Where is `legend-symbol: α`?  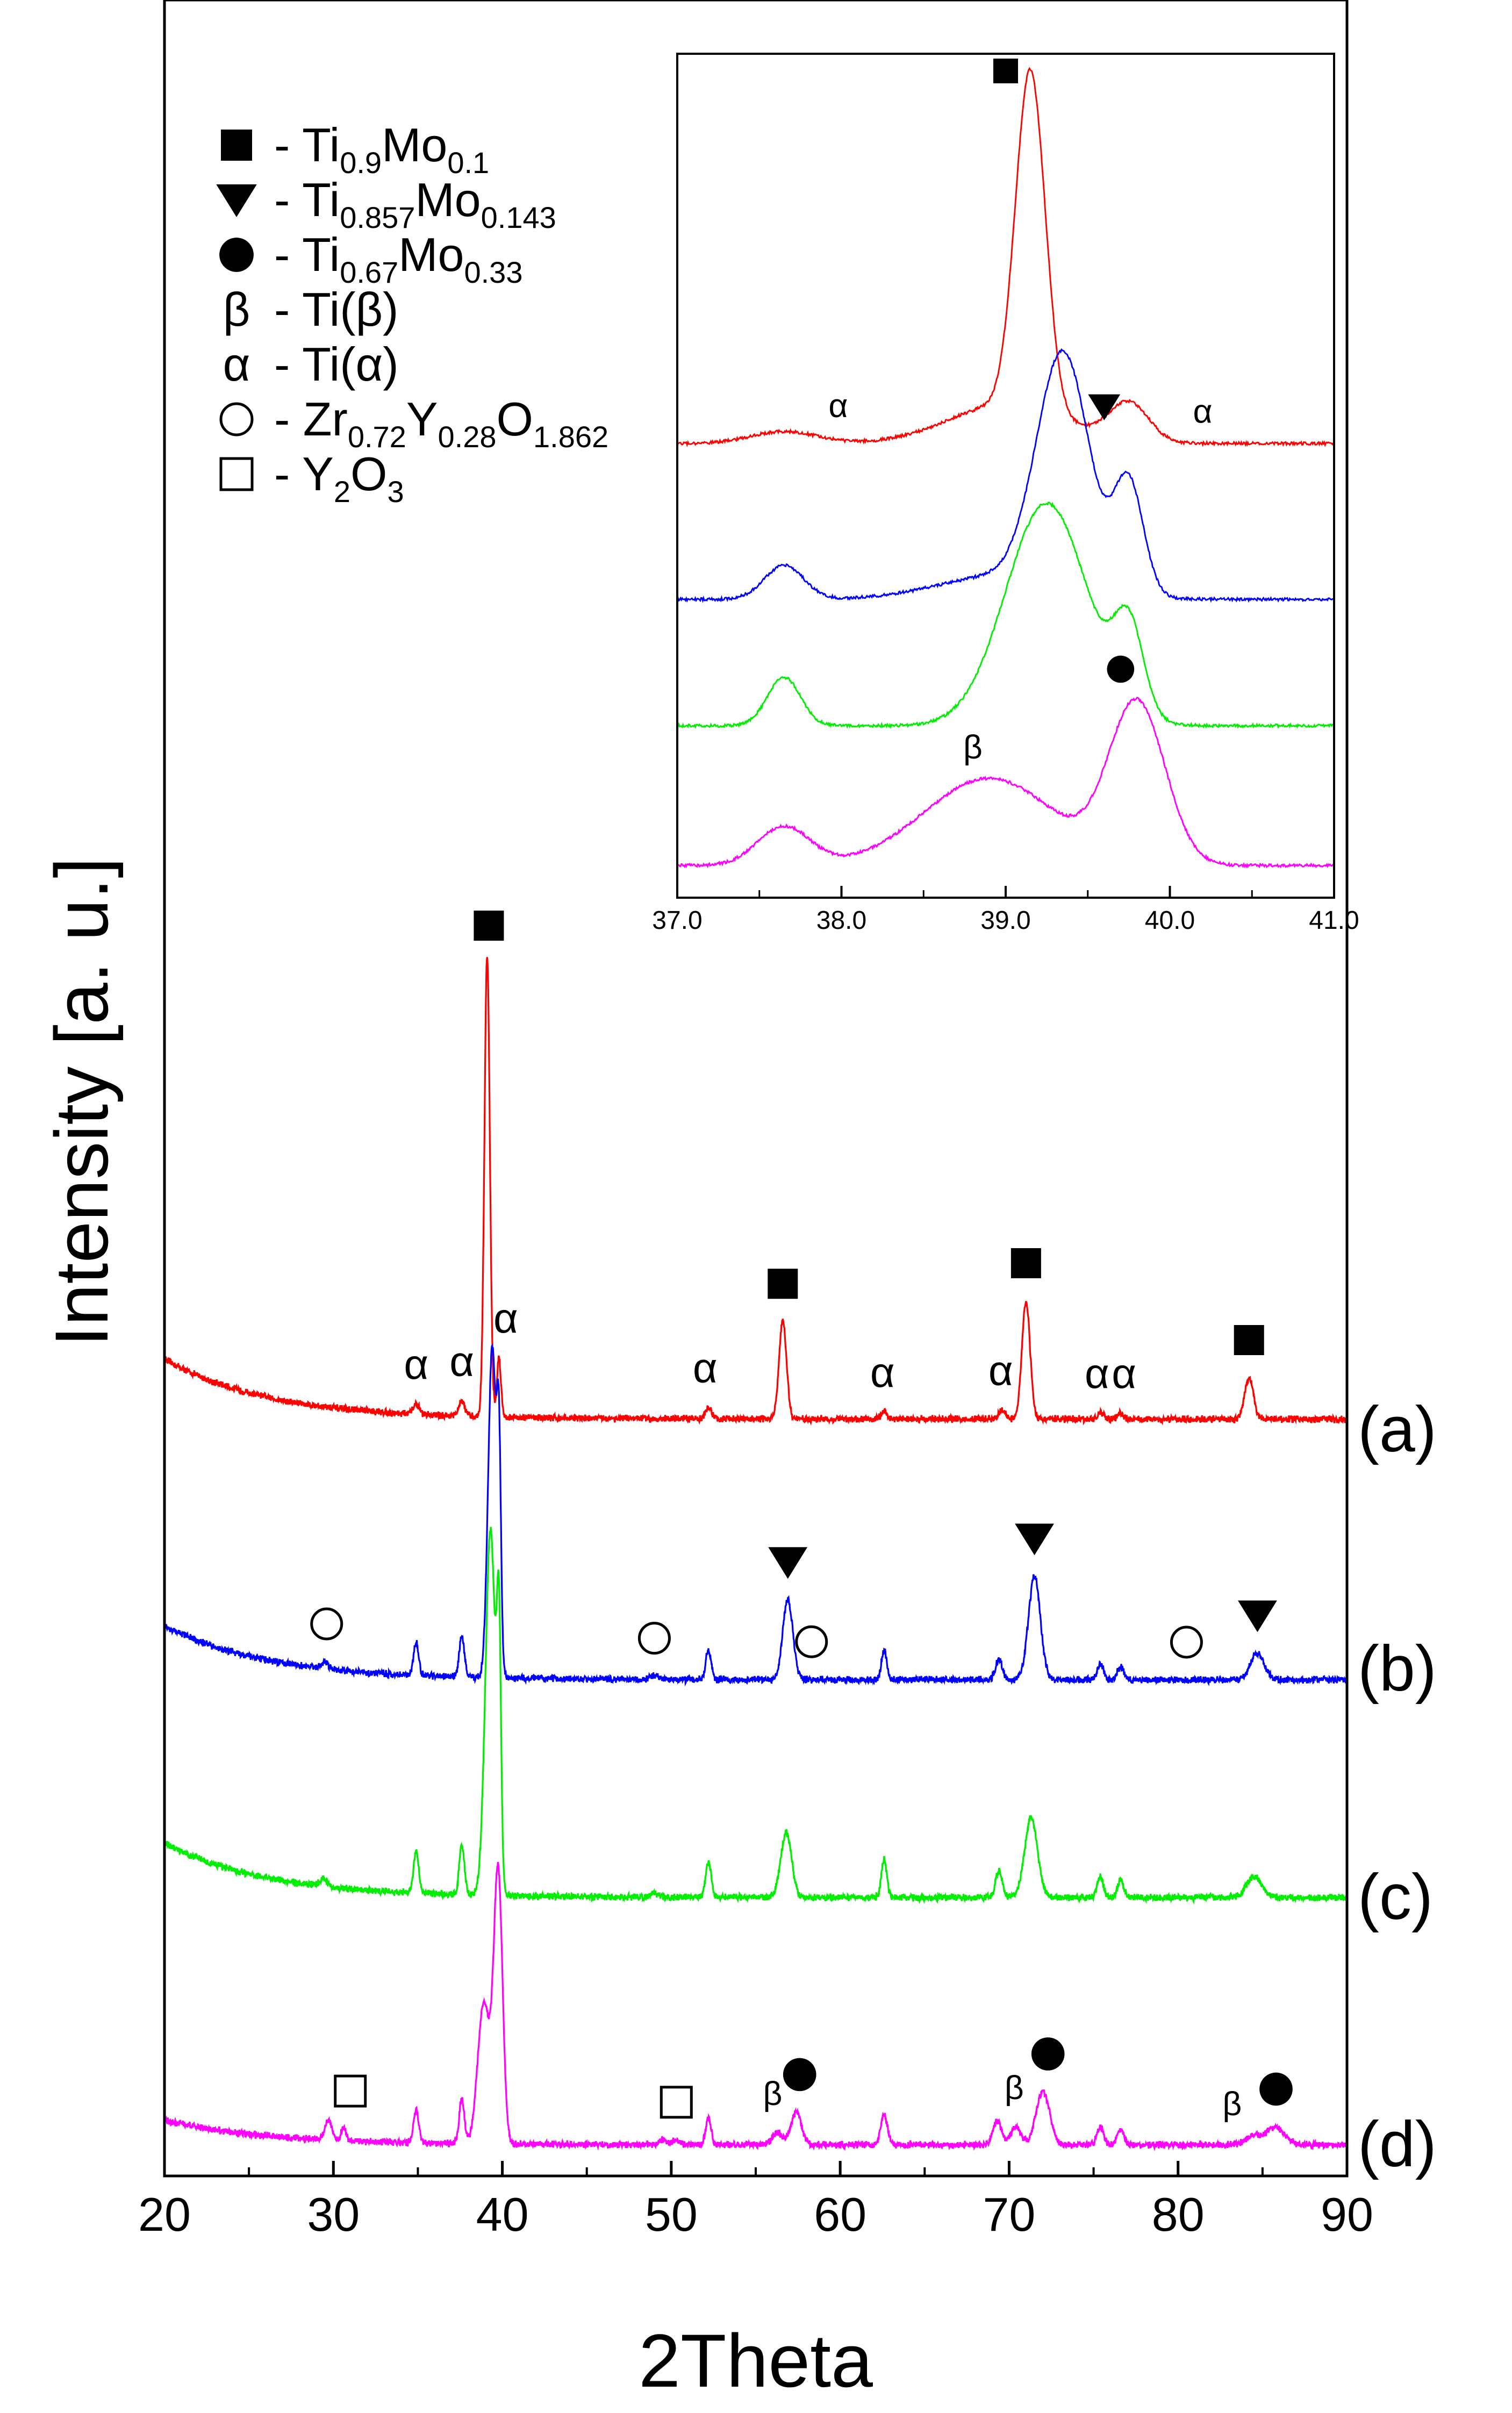
legend-symbol: α is located at coordinates (237, 365).